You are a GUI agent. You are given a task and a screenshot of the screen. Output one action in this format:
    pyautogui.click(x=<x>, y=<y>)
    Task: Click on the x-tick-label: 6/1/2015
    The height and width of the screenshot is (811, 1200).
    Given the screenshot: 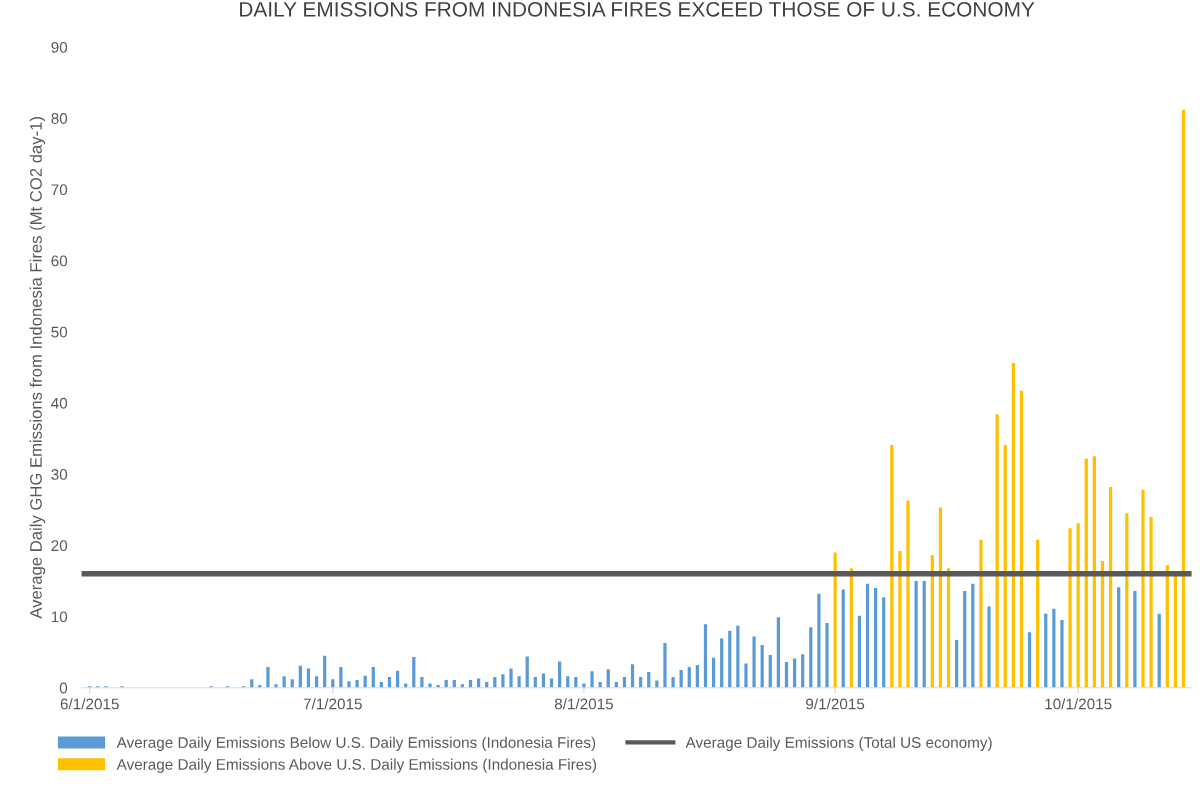 What is the action you would take?
    pyautogui.click(x=89, y=704)
    